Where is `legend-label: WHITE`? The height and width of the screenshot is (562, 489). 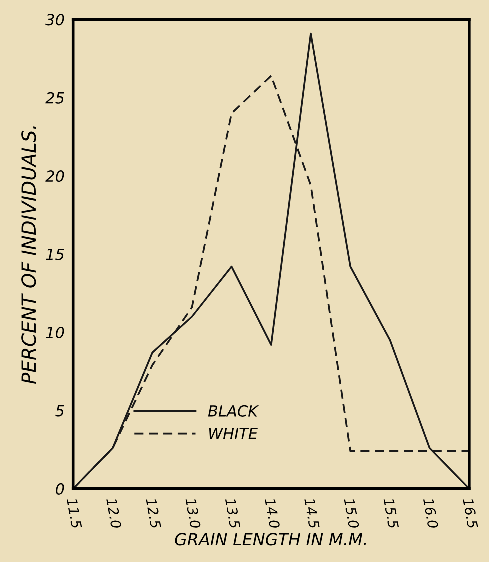 legend-label: WHITE is located at coordinates (233, 434).